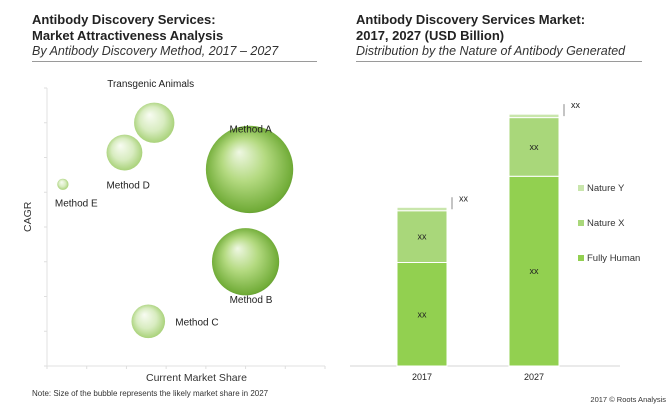 The image size is (672, 404). What do you see at coordinates (606, 223) in the screenshot?
I see `legend-label-nature-x: Nature X` at bounding box center [606, 223].